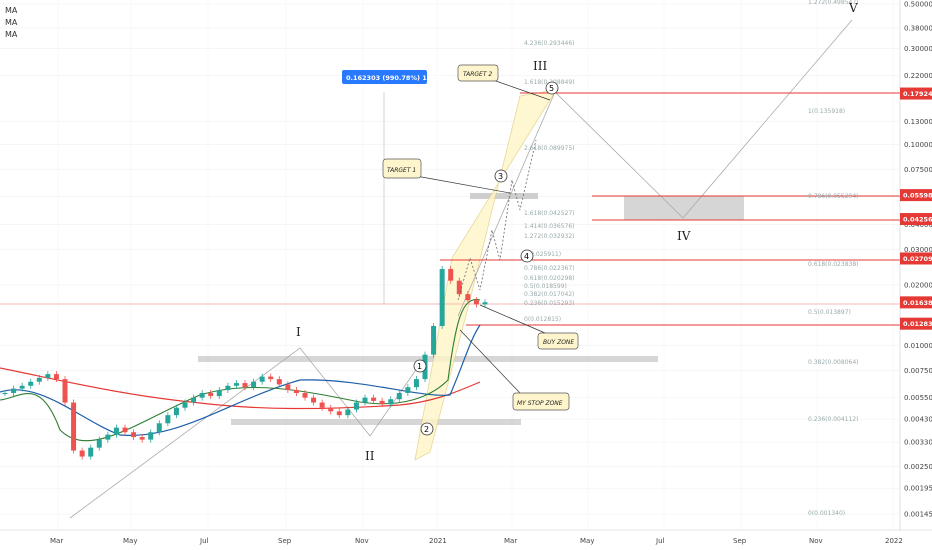 Image resolution: width=932 pixels, height=550 pixels. Describe the element at coordinates (833, 196) in the screenshot. I see `fib-level-label: 0.786(0.055294)` at that location.